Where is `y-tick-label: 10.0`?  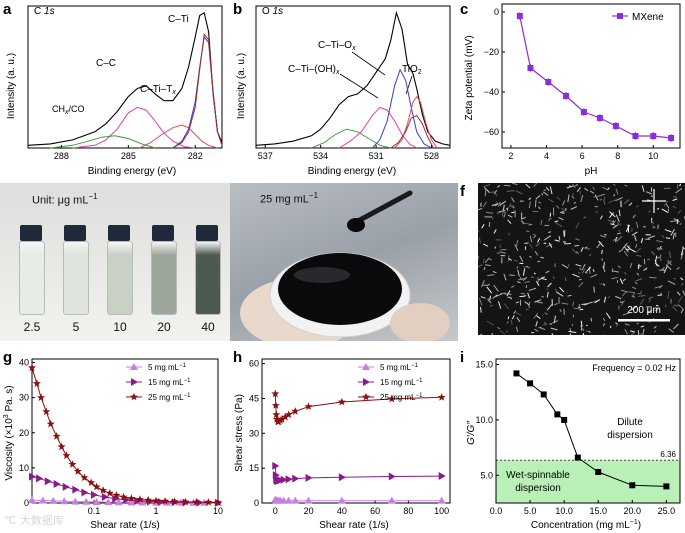 y-tick-label: 10.0 is located at coordinates (484, 420).